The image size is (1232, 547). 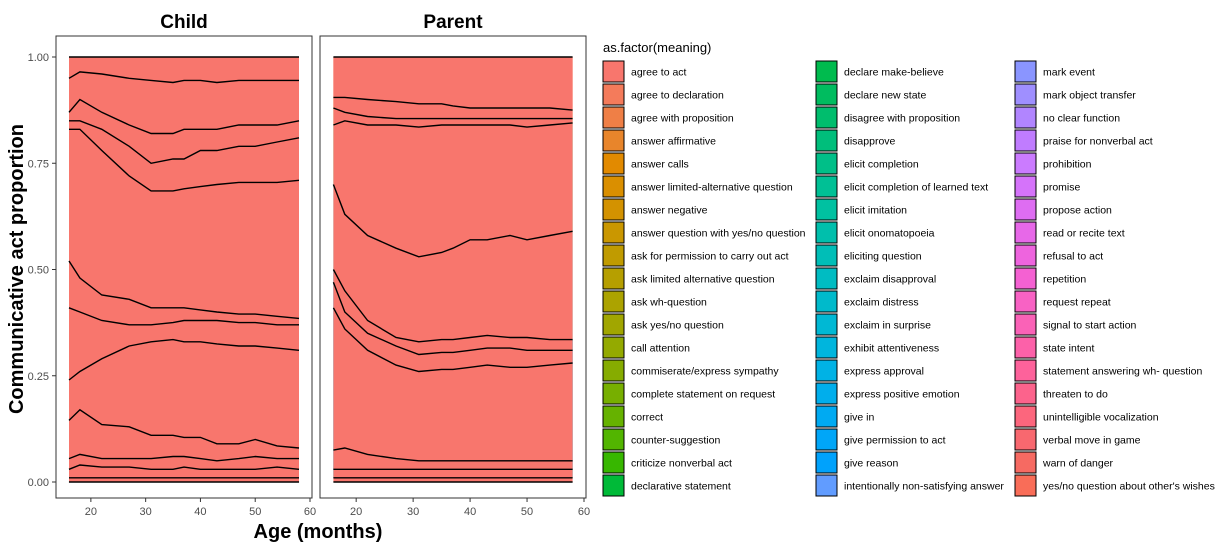 What do you see at coordinates (902, 119) in the screenshot?
I see `legend-label: disagree with proposition` at bounding box center [902, 119].